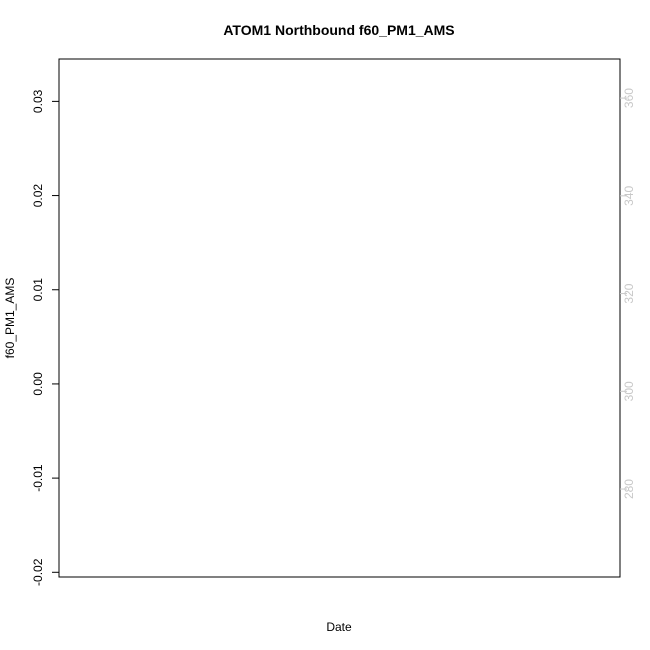 The image size is (650, 650). What do you see at coordinates (629, 98) in the screenshot?
I see `y2-tick-label-4: 360` at bounding box center [629, 98].